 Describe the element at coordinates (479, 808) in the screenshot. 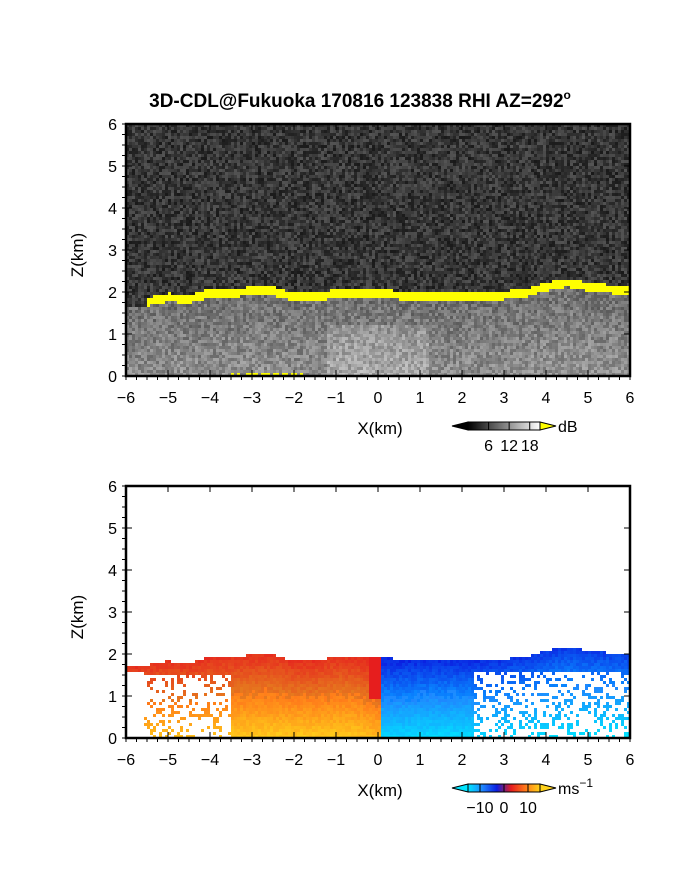

I see `colorbar-tick-label: −10` at that location.